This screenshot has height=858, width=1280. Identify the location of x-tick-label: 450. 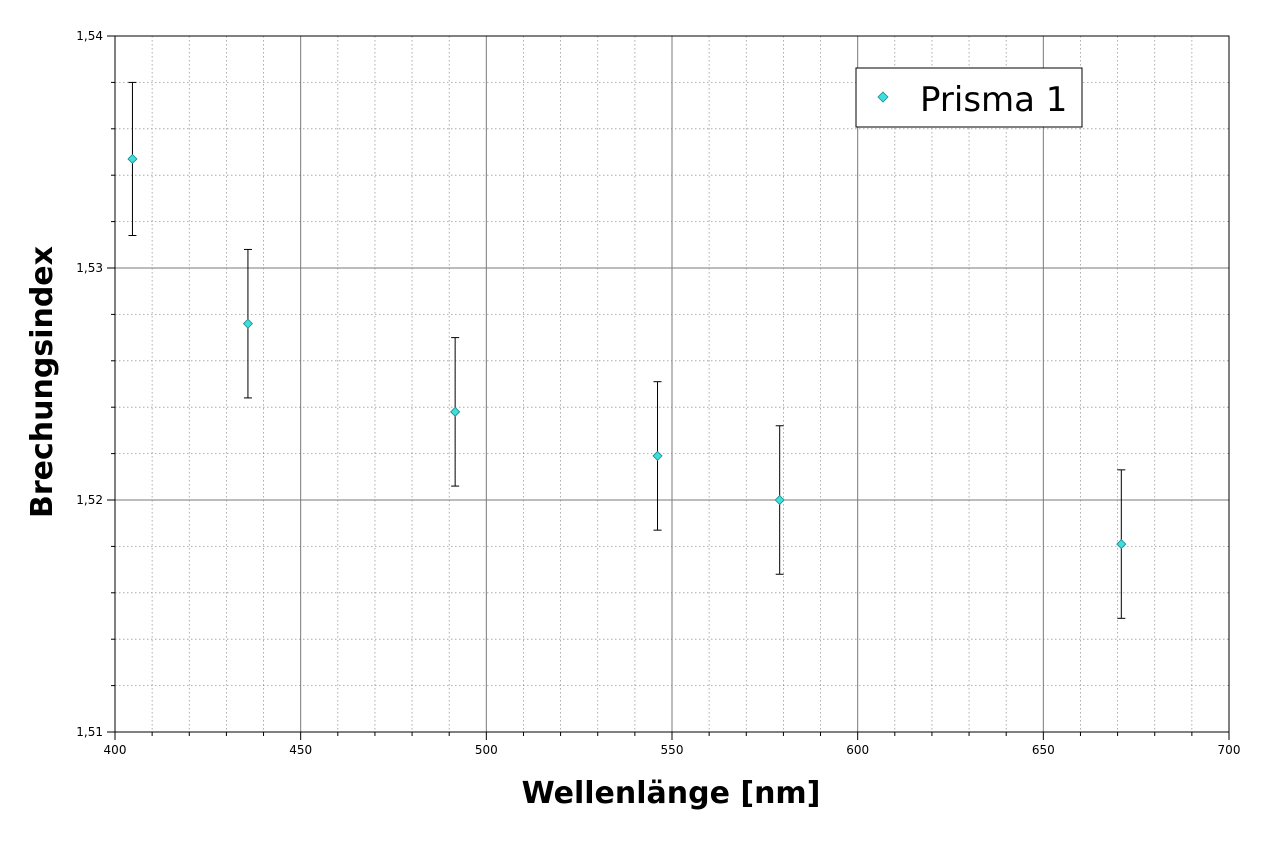
(300, 750).